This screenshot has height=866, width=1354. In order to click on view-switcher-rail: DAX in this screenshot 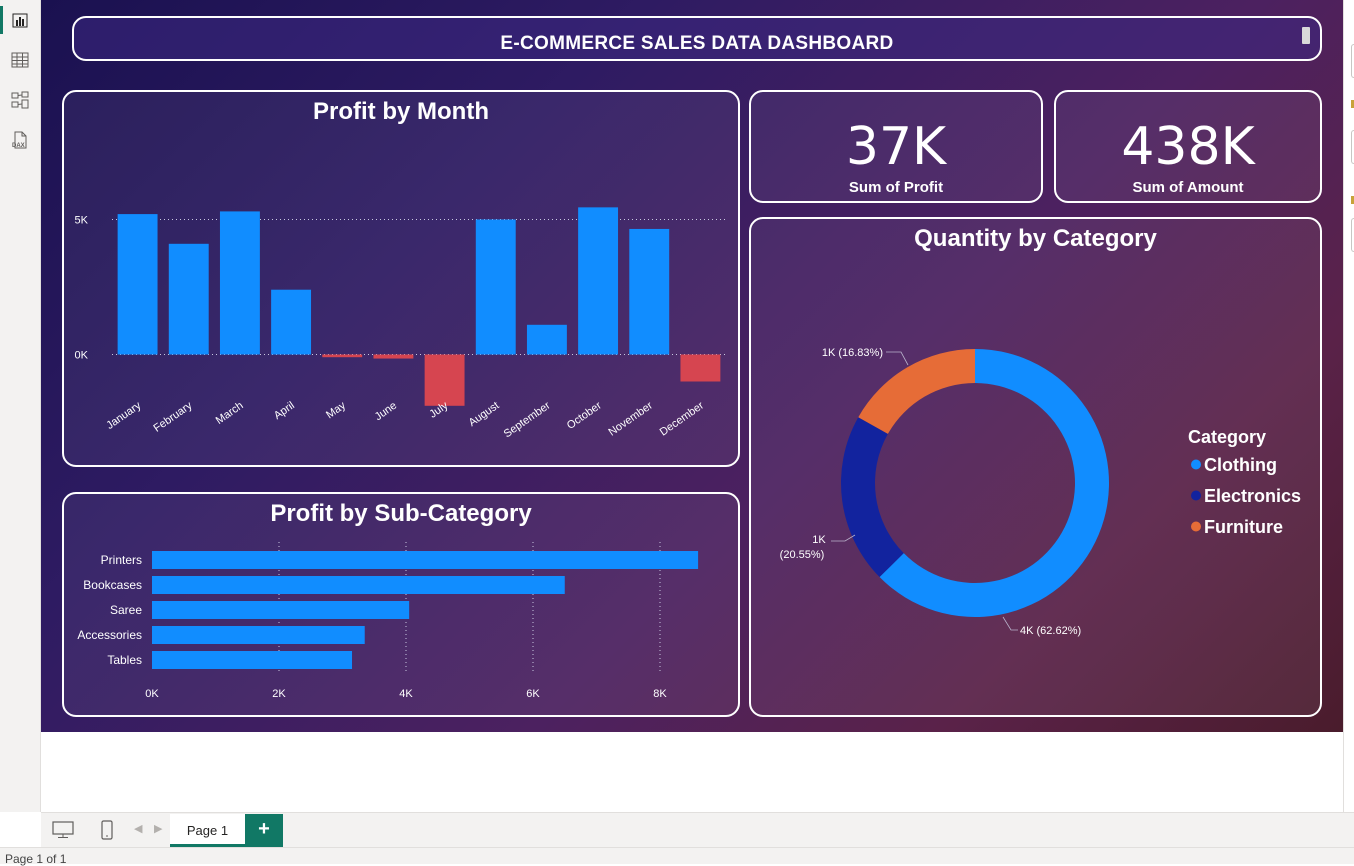, I will do `click(20, 406)`.